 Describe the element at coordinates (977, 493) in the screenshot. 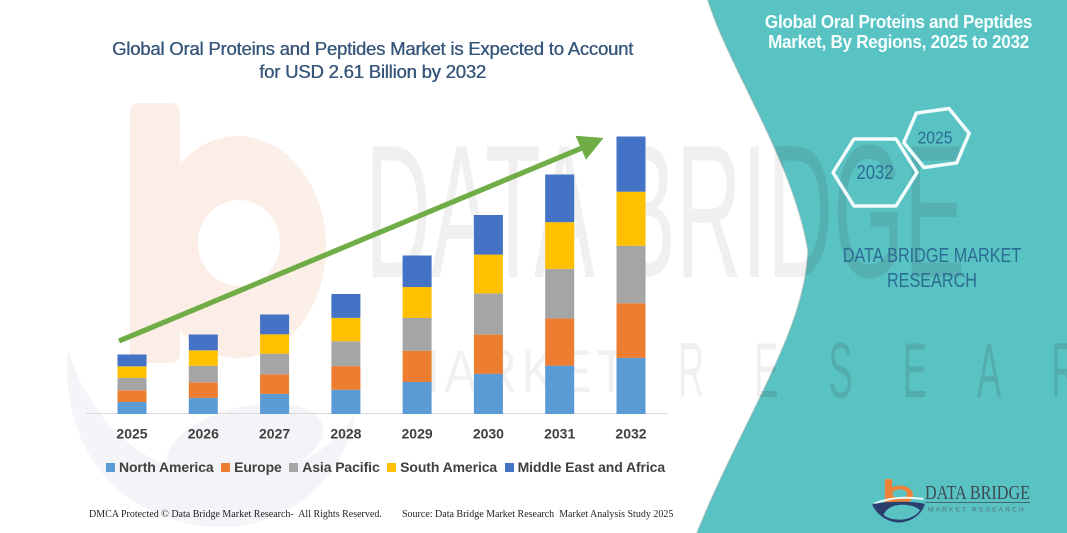

I see `svg-text: DATA BRIDGE` at that location.